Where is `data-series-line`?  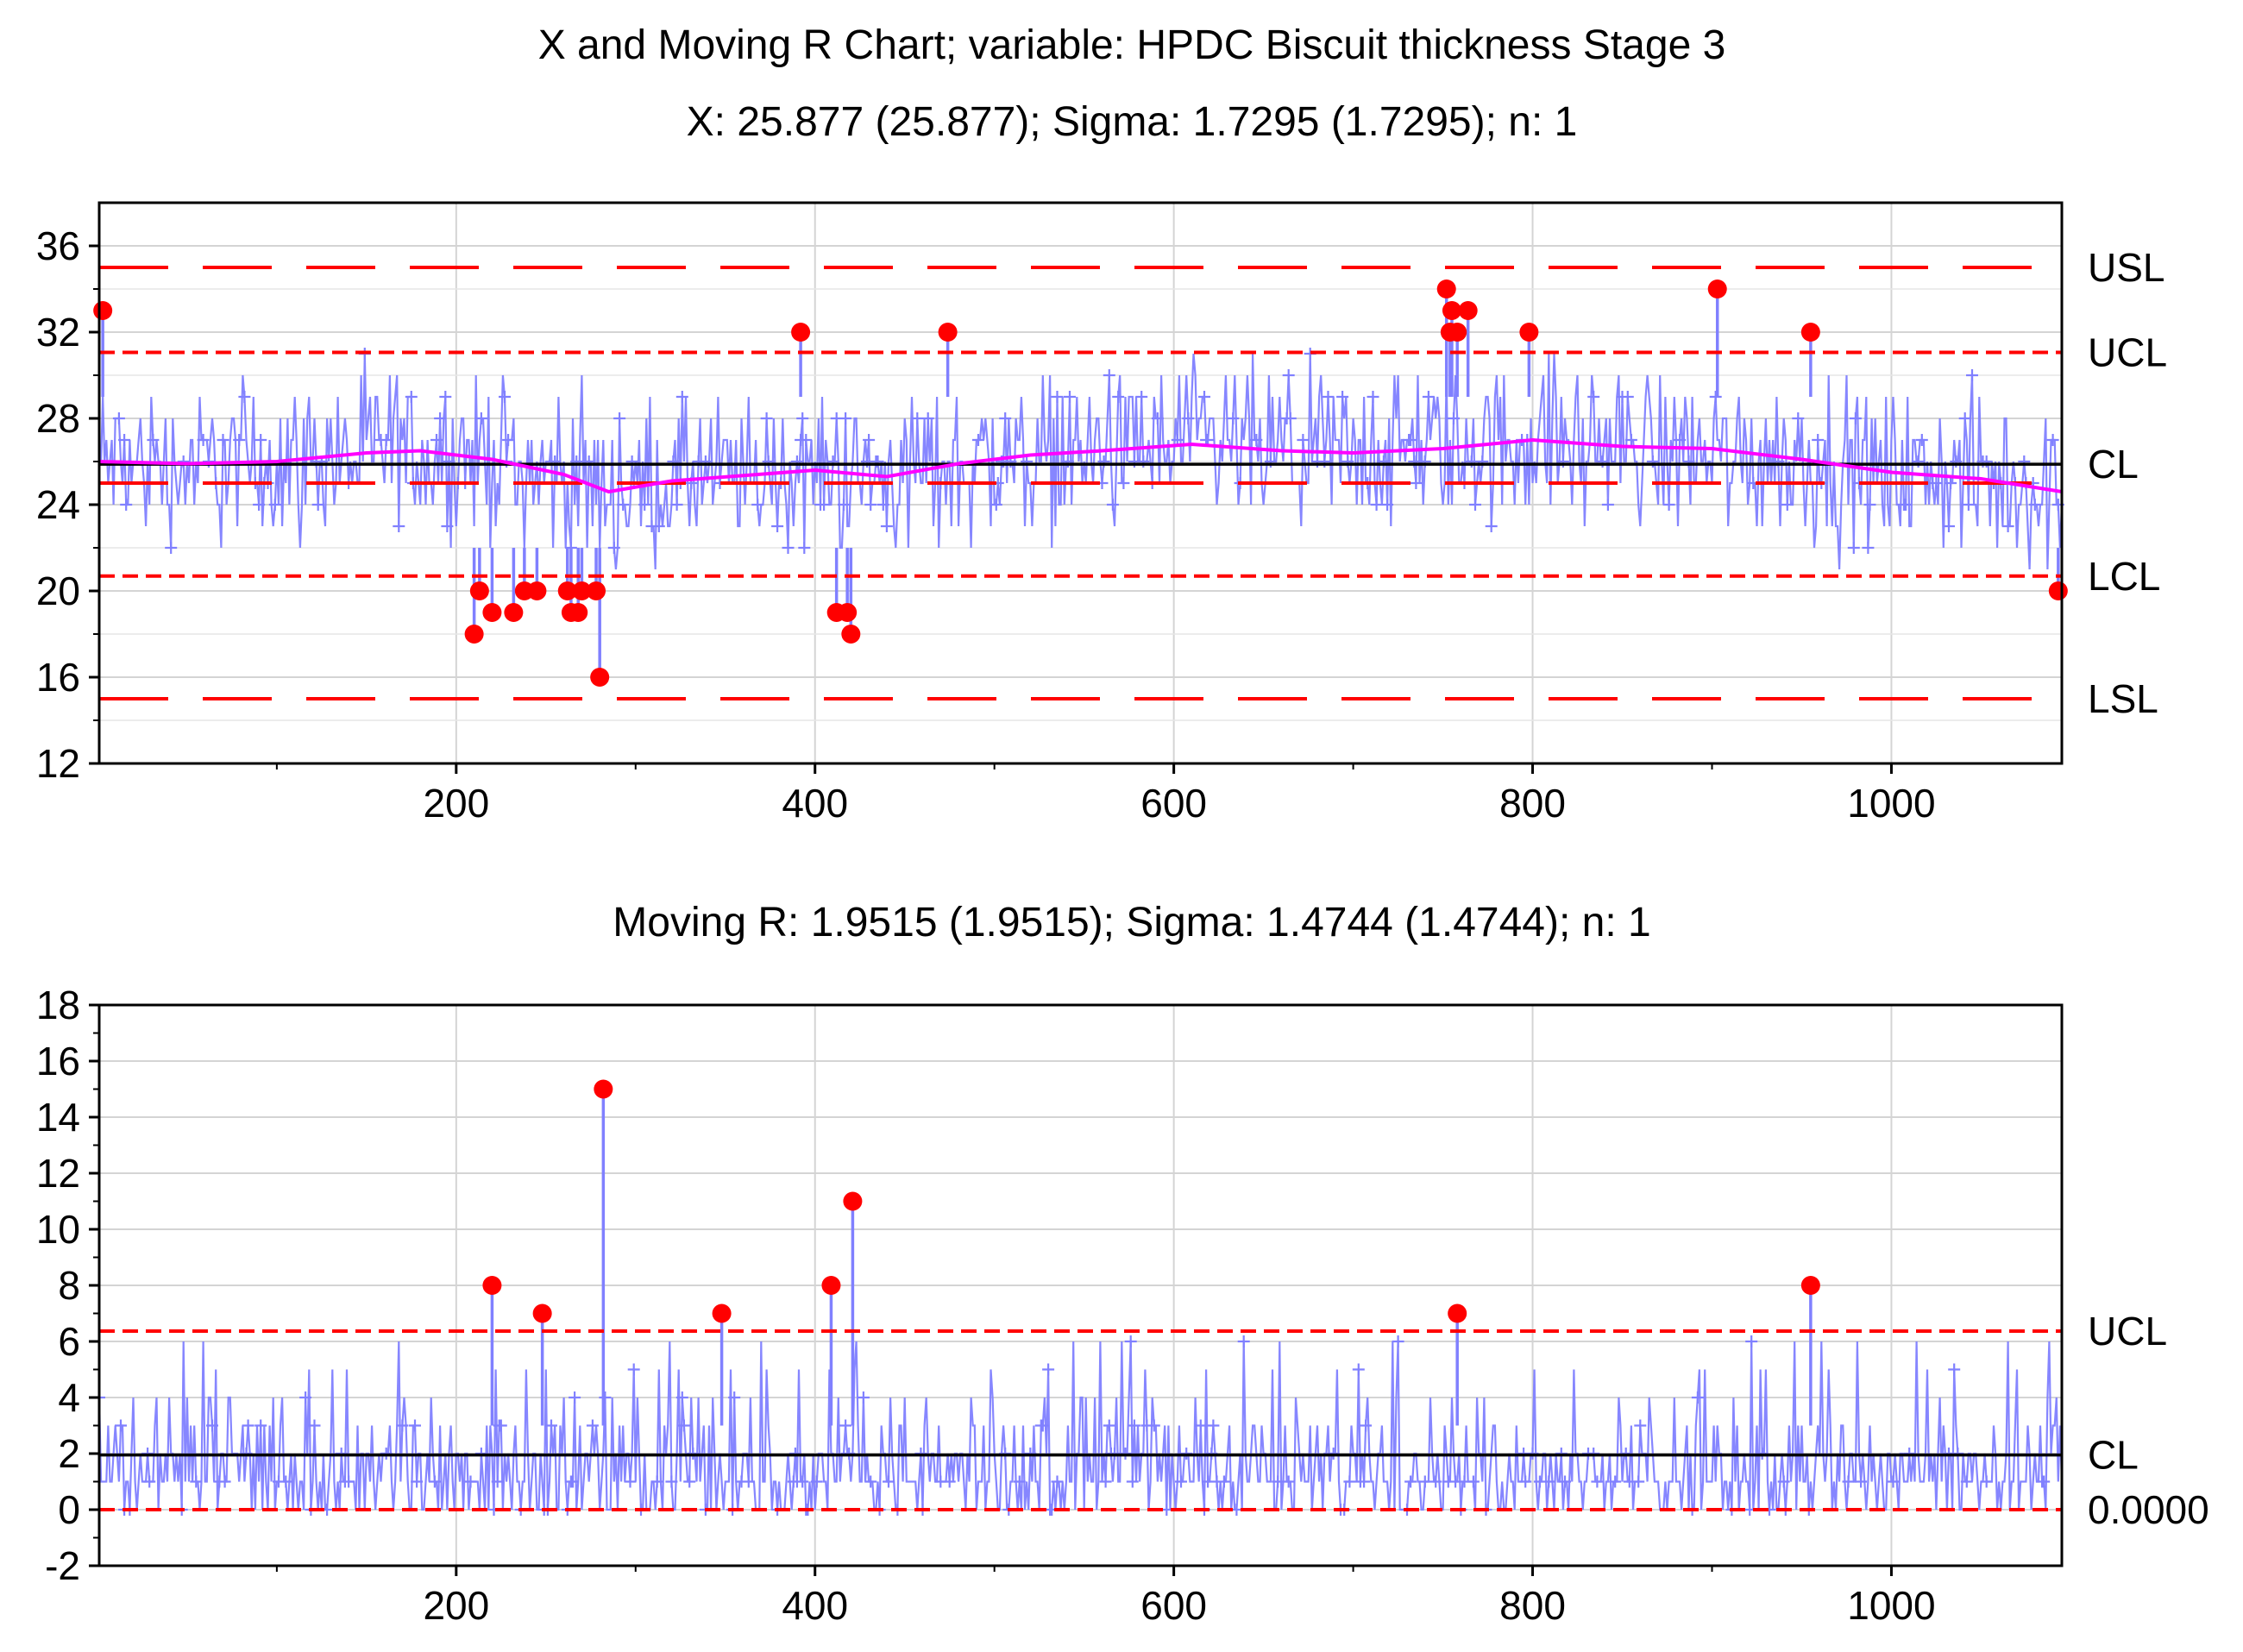 data-series-line is located at coordinates (1080, 1426).